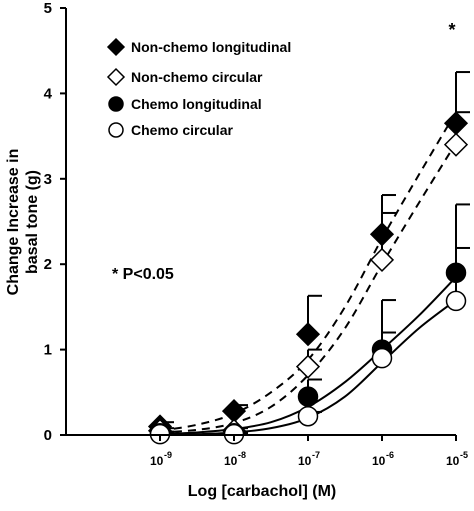  I want to click on y-axis-title-line2: basal tone (g), so click(32, 222).